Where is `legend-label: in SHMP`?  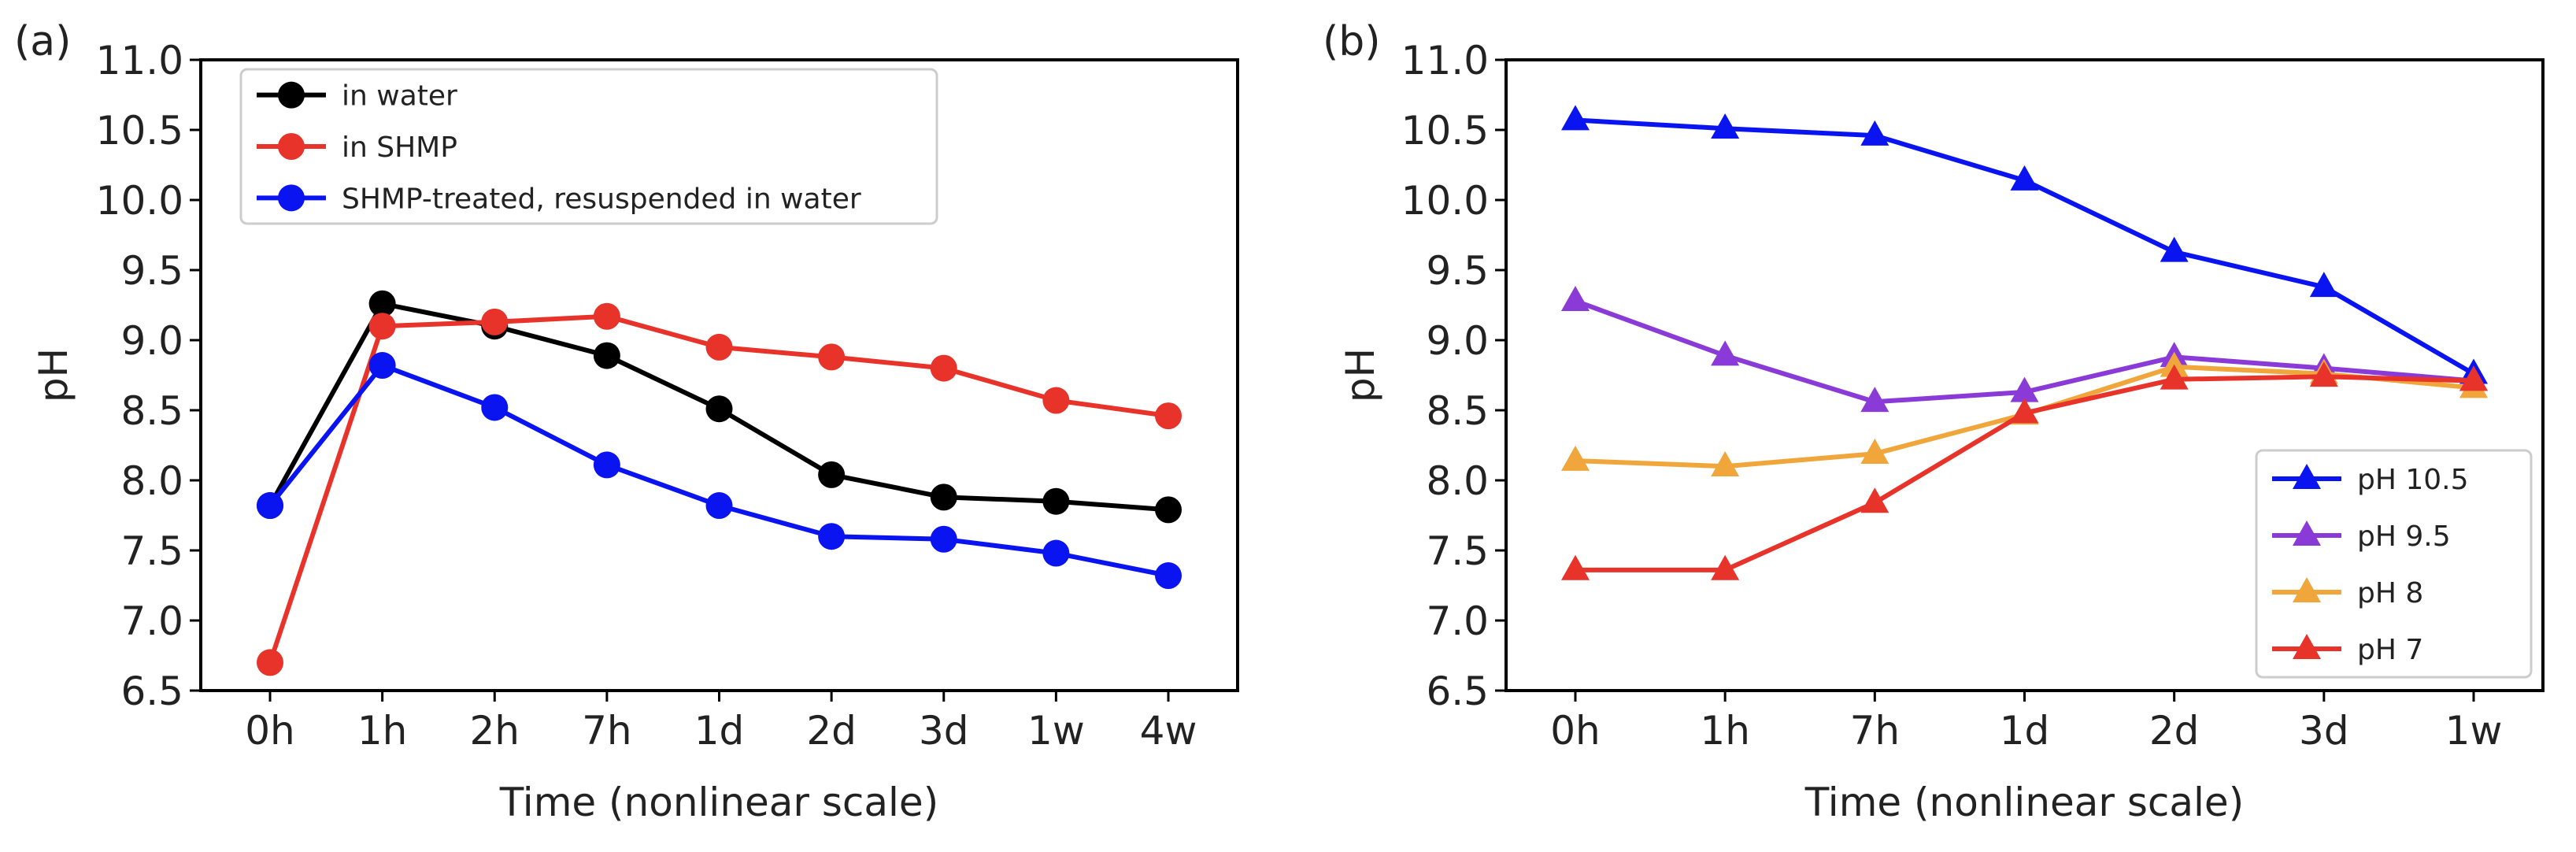
legend-label: in SHMP is located at coordinates (399, 148).